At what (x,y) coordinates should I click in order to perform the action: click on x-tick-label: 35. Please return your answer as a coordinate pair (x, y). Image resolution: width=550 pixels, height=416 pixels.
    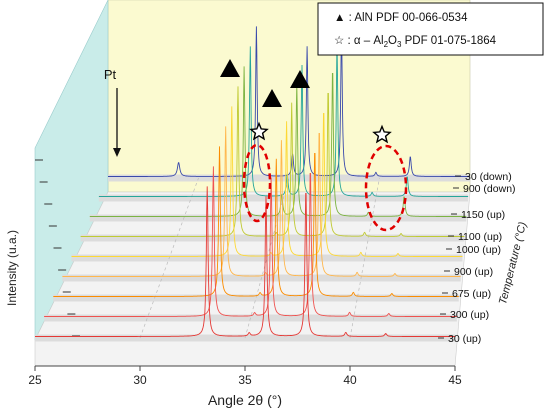
    Looking at the image, I should click on (245, 380).